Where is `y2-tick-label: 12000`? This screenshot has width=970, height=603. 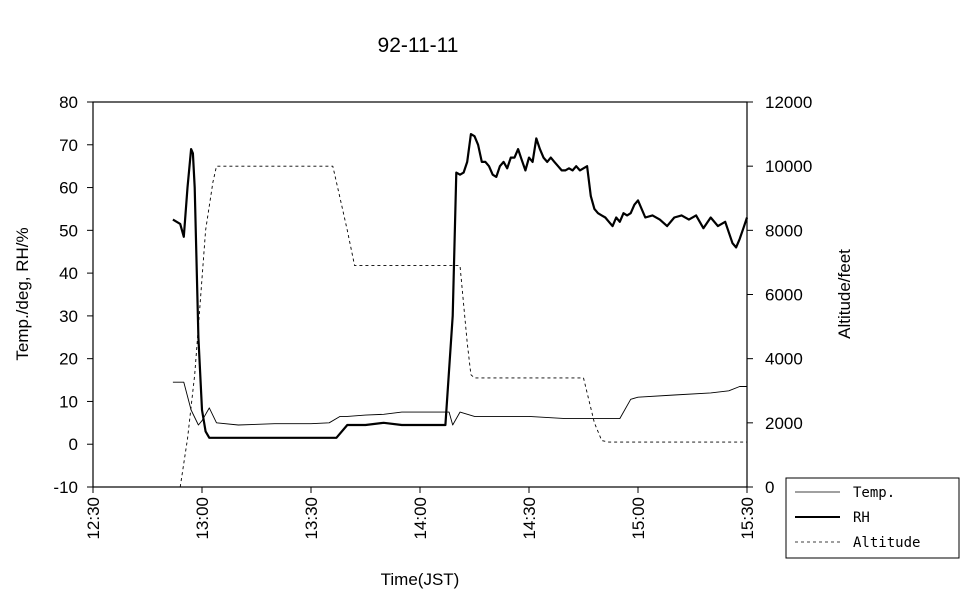 y2-tick-label: 12000 is located at coordinates (788, 102).